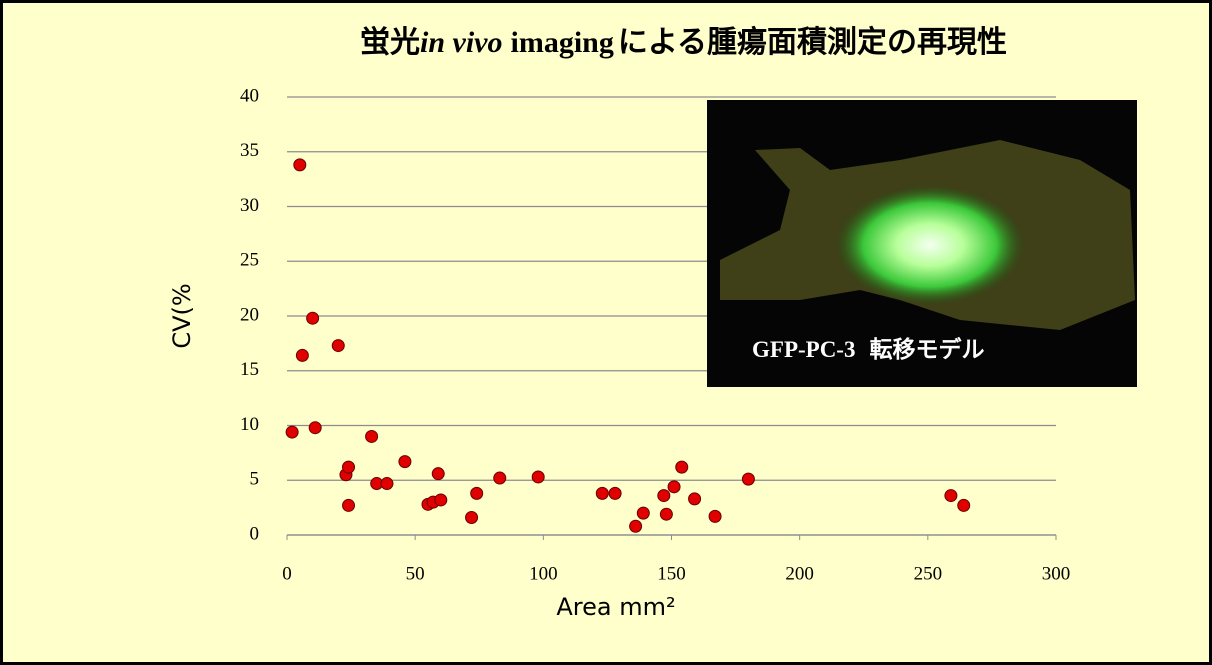  I want to click on y-tick-label: 20, so click(249, 314).